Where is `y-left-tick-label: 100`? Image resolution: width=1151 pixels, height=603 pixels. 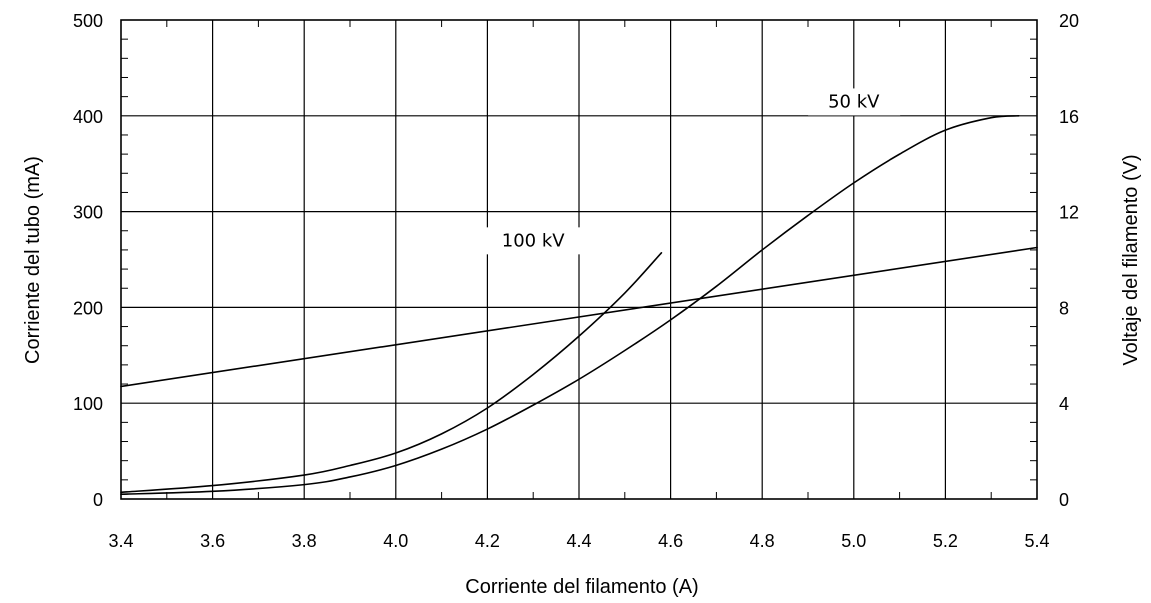 y-left-tick-label: 100 is located at coordinates (88, 404).